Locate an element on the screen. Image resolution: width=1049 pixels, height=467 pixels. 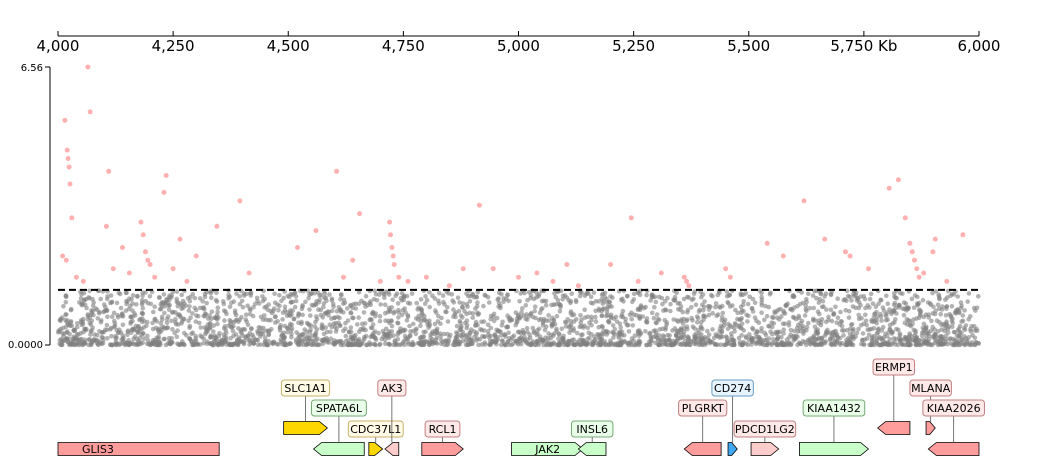
y-axis: 6.56 0.0000 is located at coordinates (29, 207).